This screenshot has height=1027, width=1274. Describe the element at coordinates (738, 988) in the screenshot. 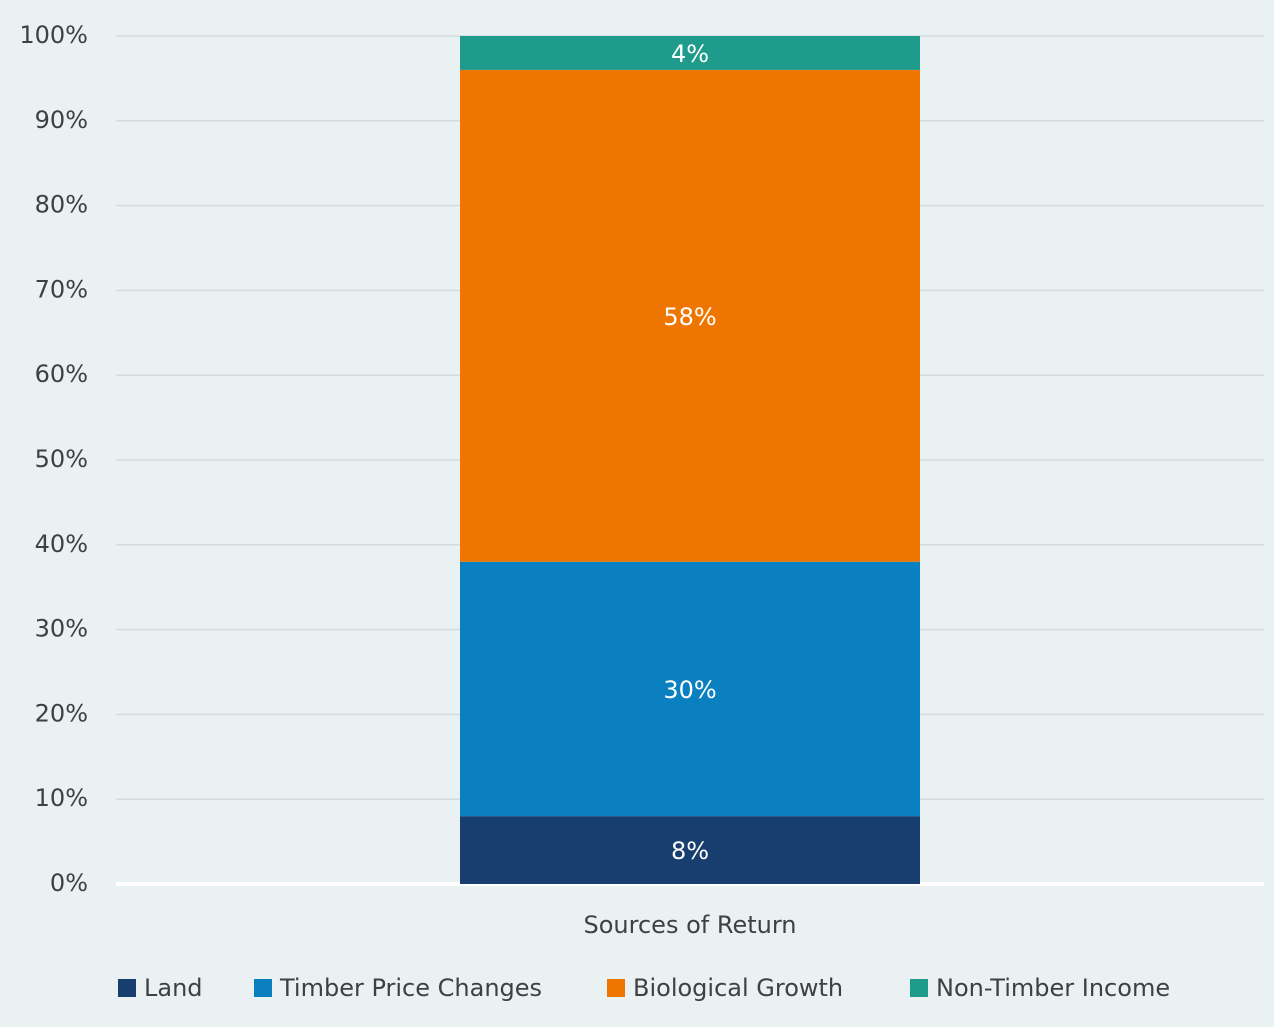

I see `legend-label: Biological Growth` at that location.